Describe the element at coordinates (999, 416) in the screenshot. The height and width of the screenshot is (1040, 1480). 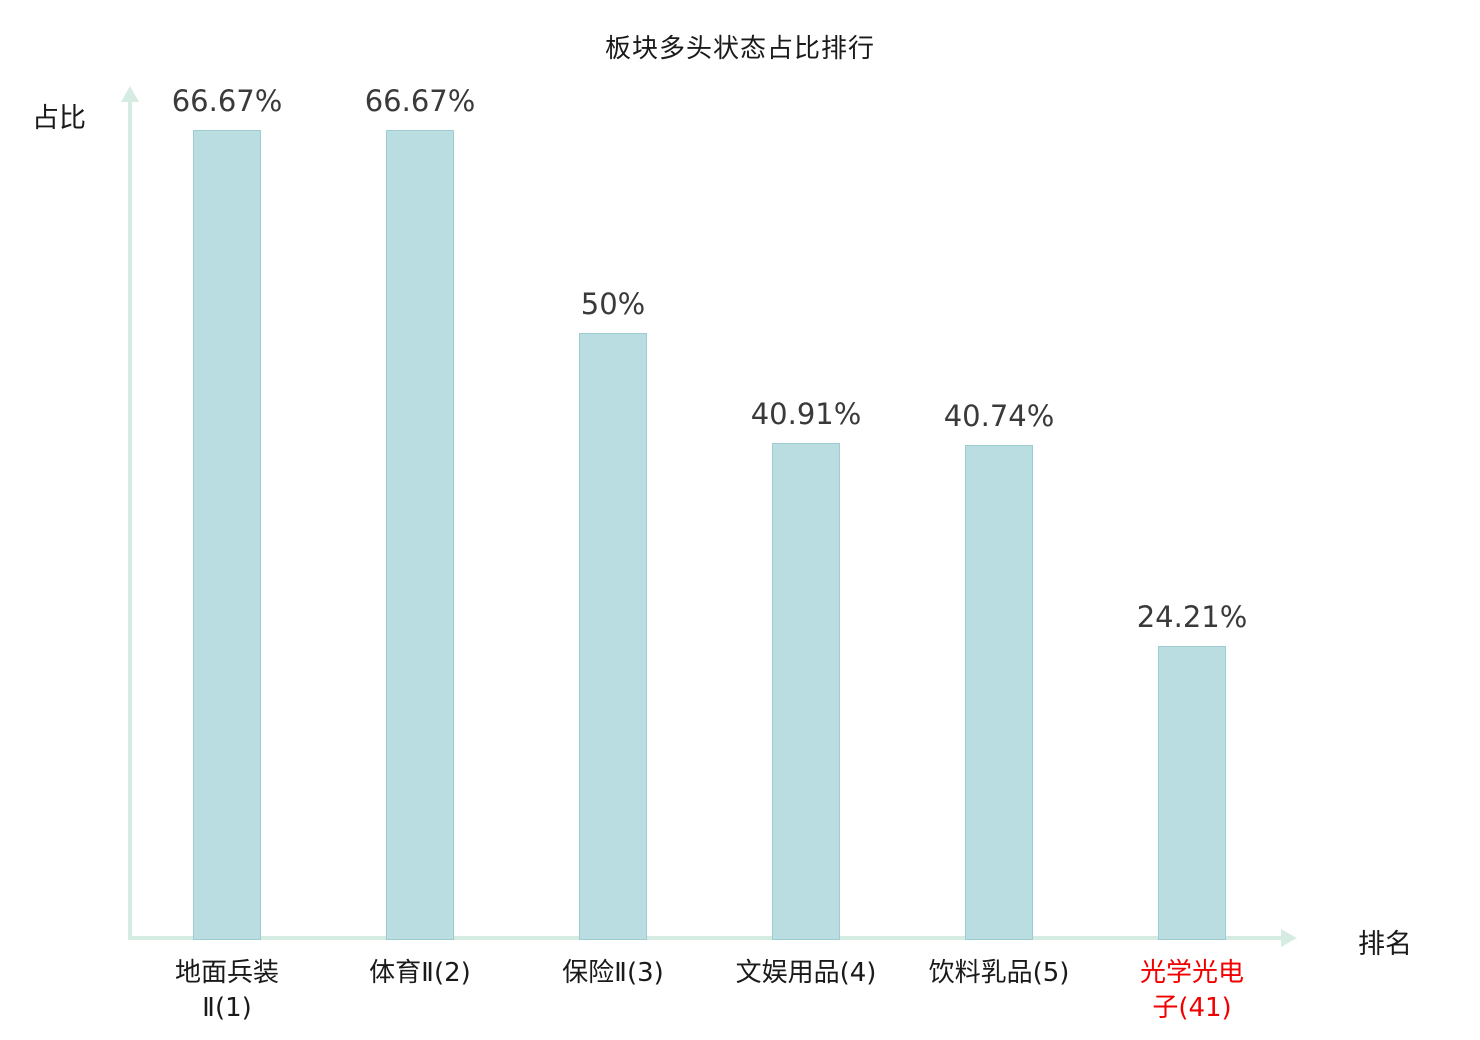
I see `bar-value-label: 40.74%` at that location.